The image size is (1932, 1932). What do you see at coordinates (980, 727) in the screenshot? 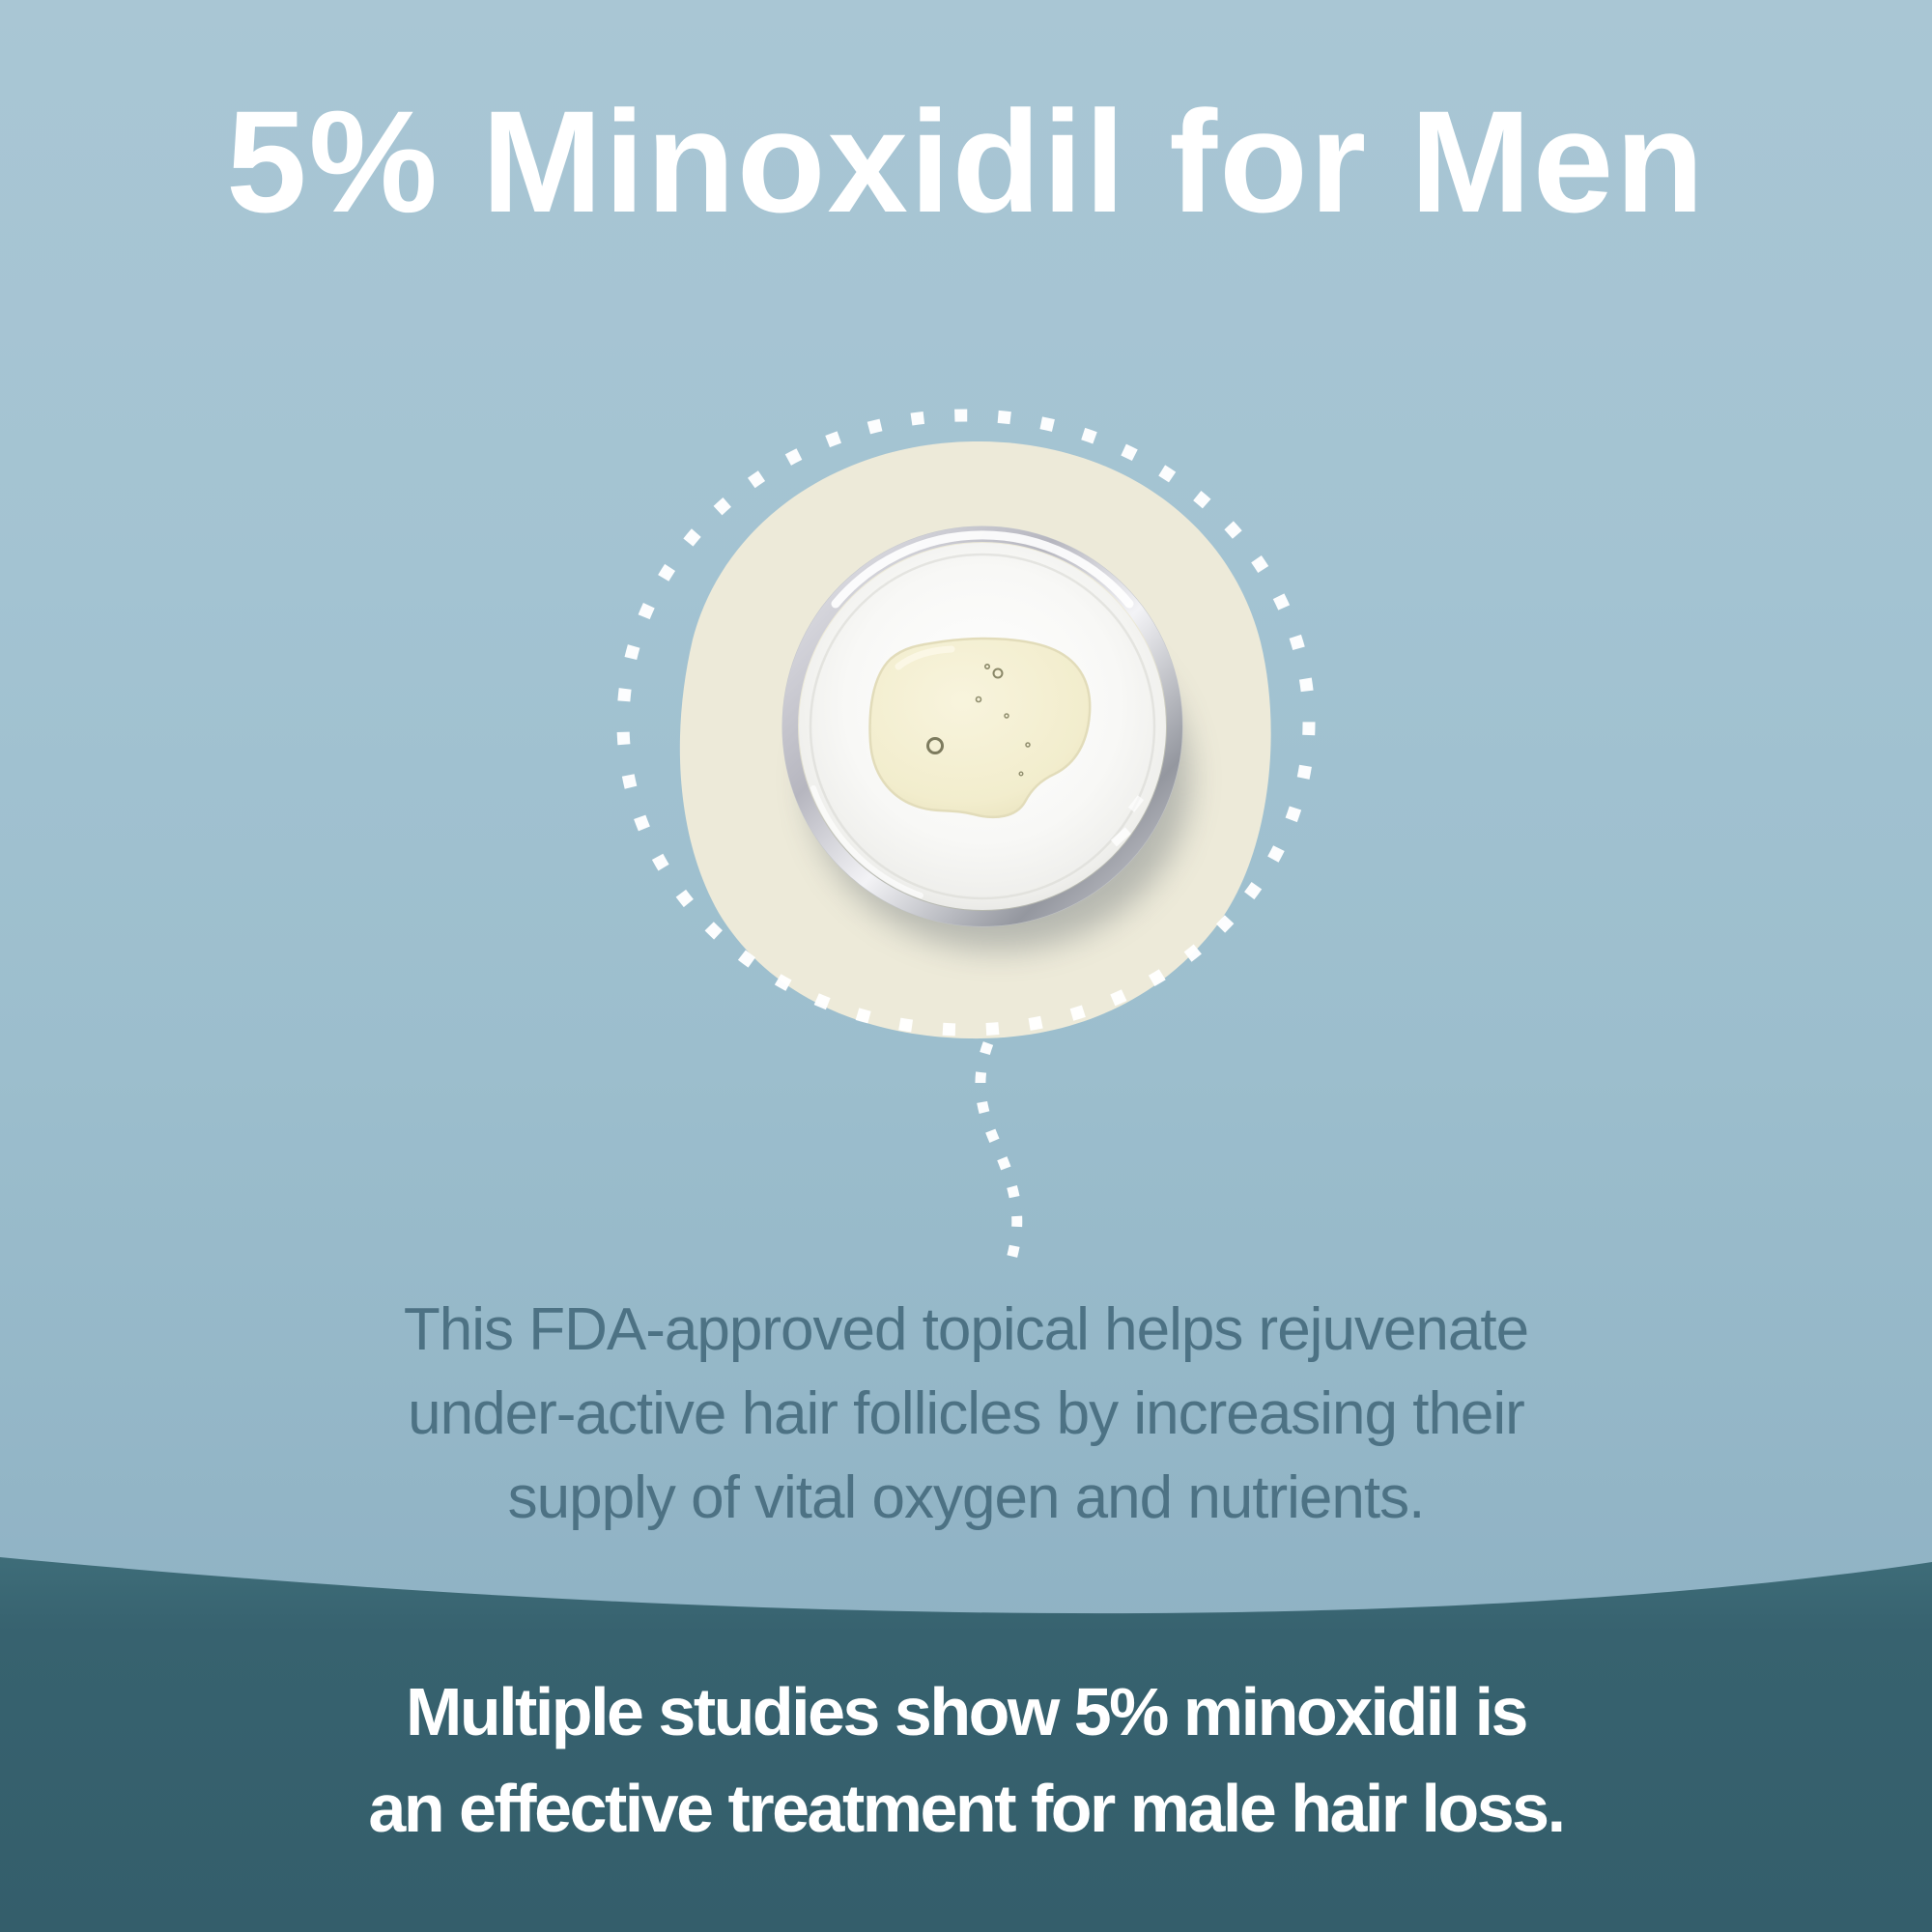
I see `droplet-icon` at bounding box center [980, 727].